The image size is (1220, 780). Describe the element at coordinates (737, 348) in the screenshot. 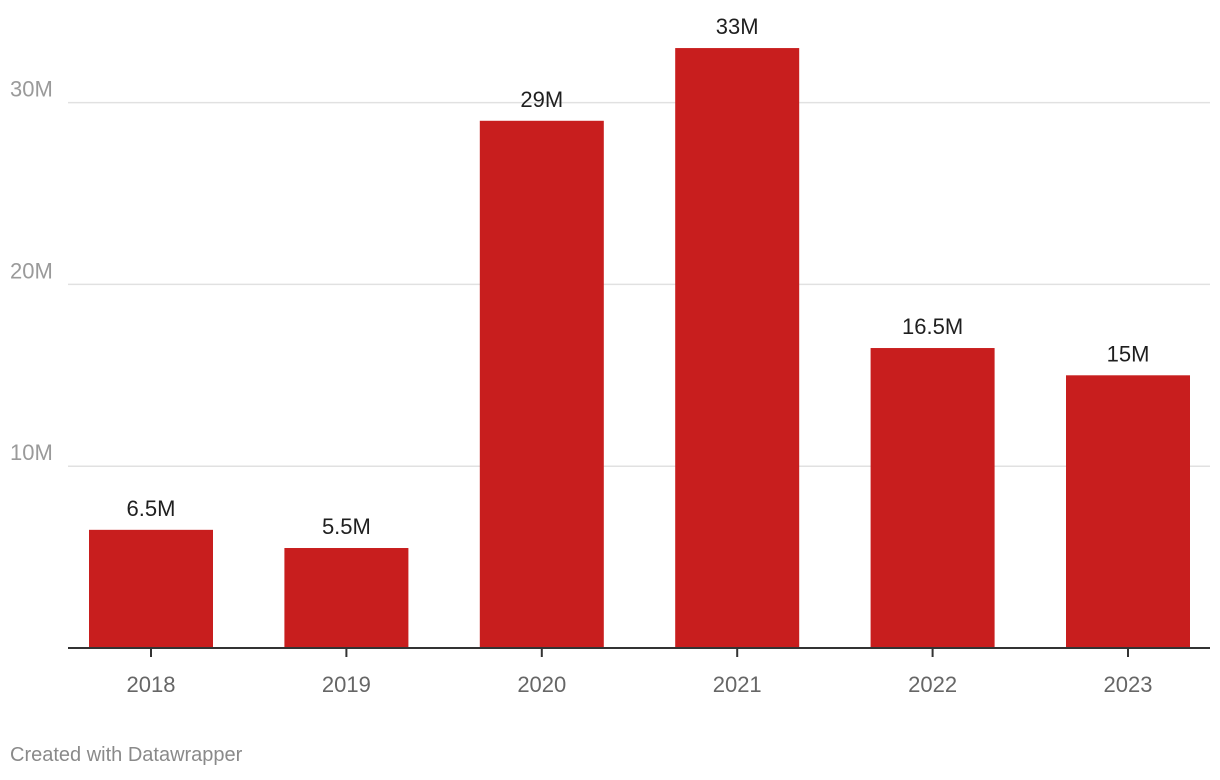

I see `bar-2021` at that location.